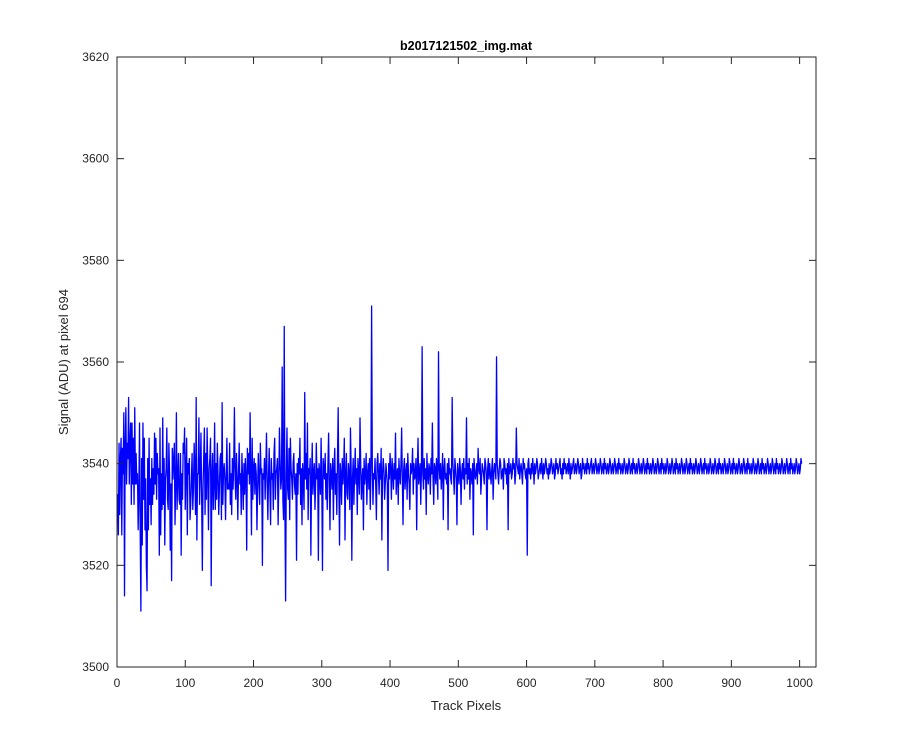 The height and width of the screenshot is (750, 900). Describe the element at coordinates (322, 683) in the screenshot. I see `x-tick-label-300: 300` at that location.